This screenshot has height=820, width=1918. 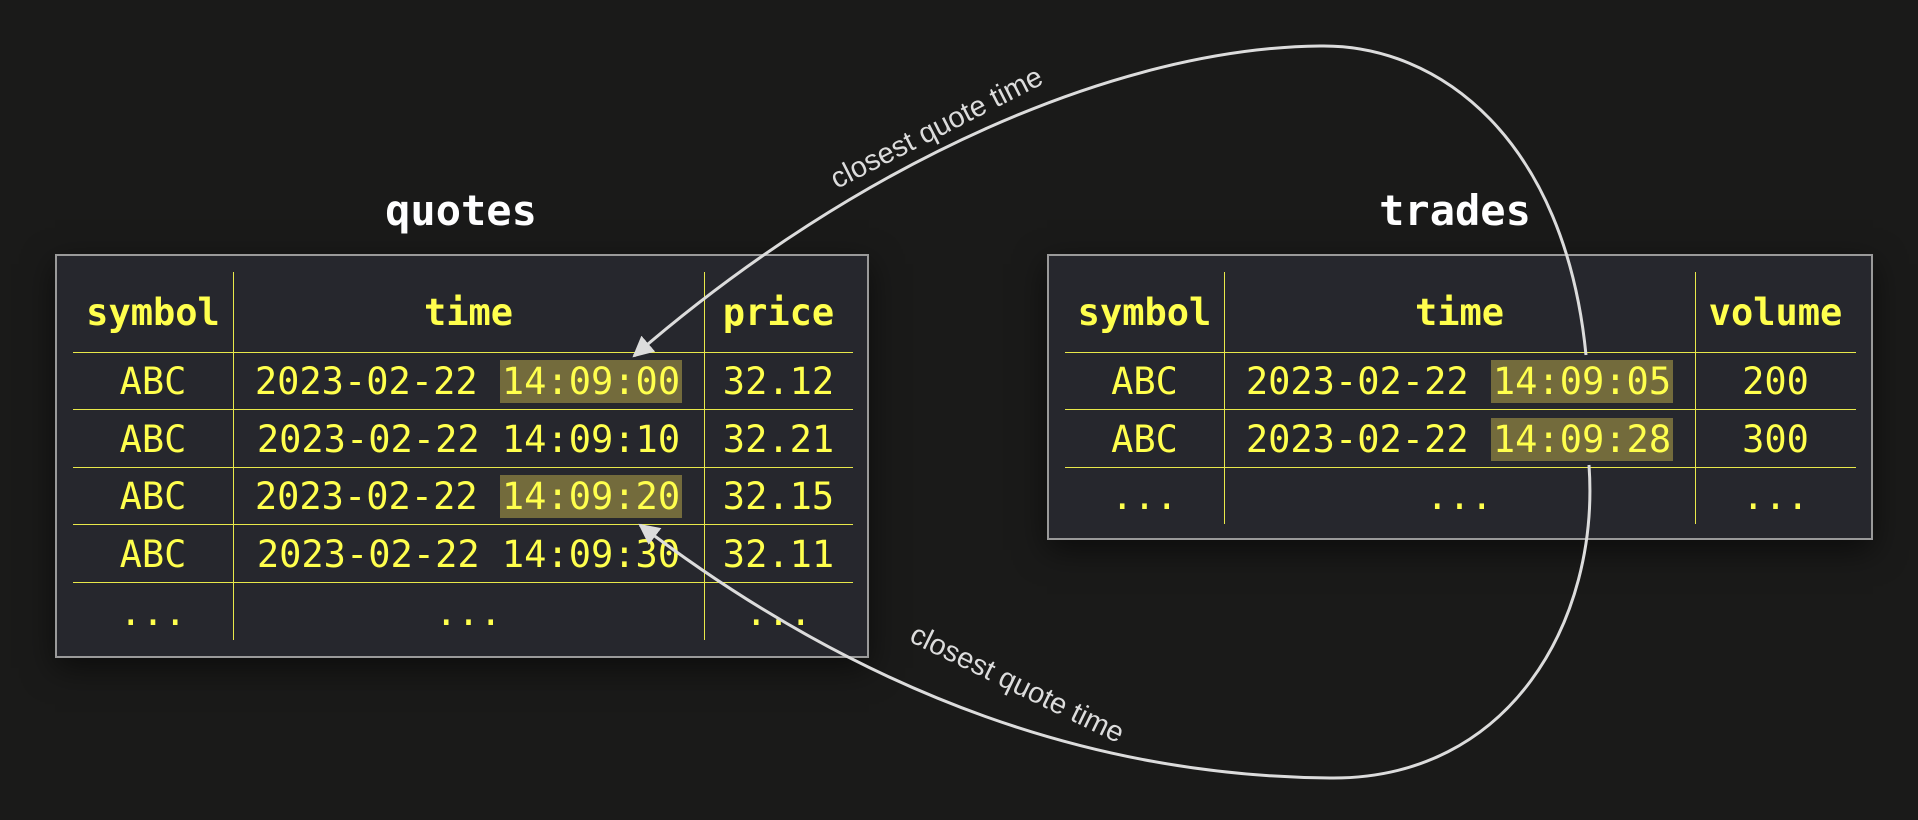 I want to click on trades-title: trades, so click(x=1455, y=210).